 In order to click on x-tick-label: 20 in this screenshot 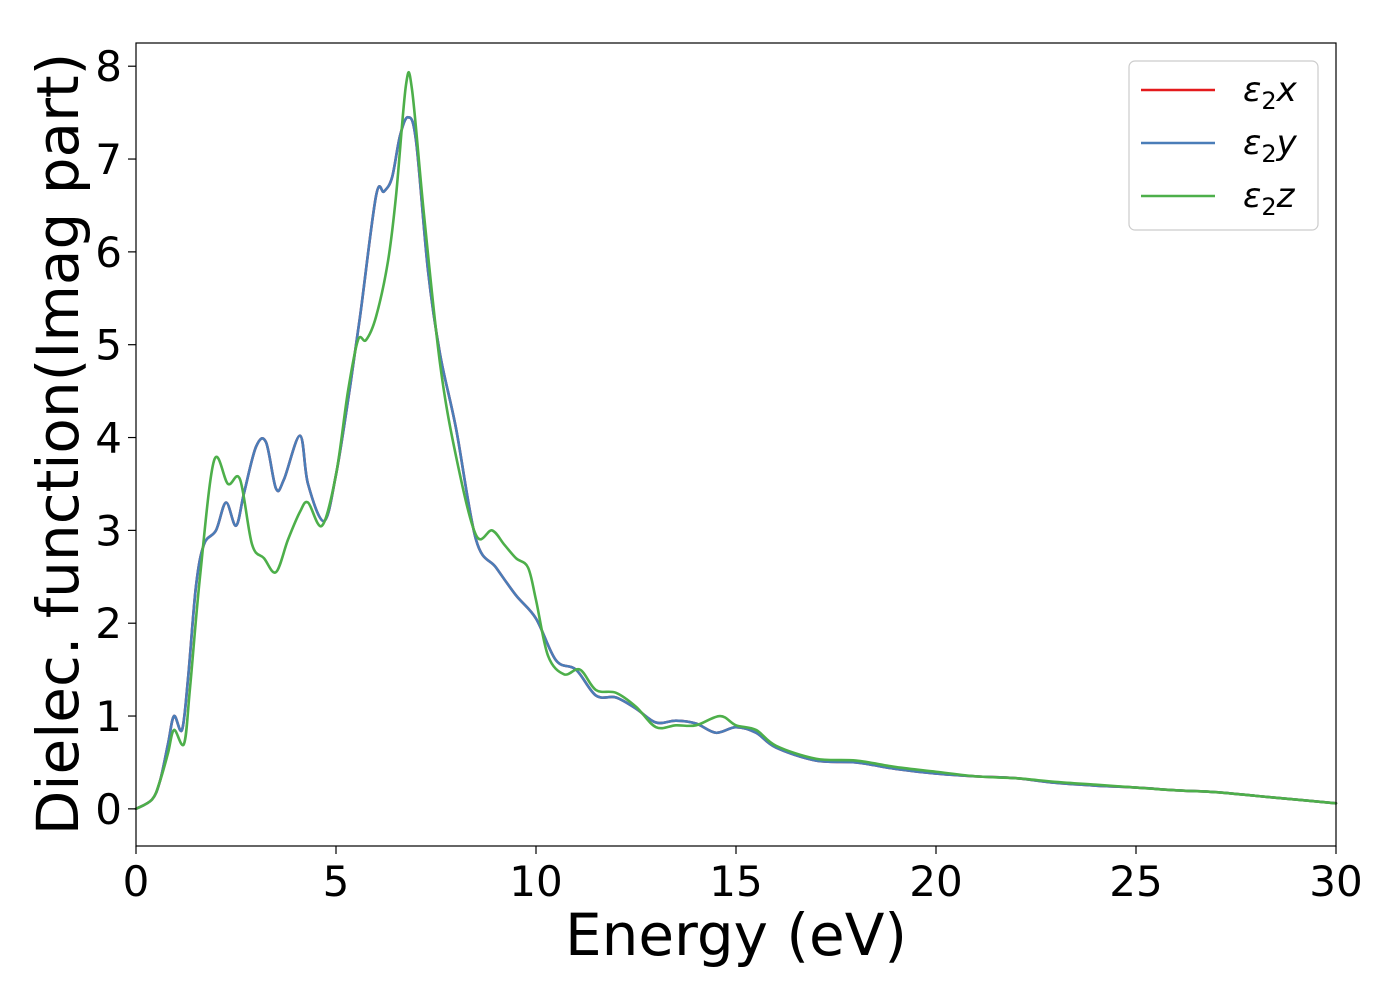, I will do `click(935, 881)`.